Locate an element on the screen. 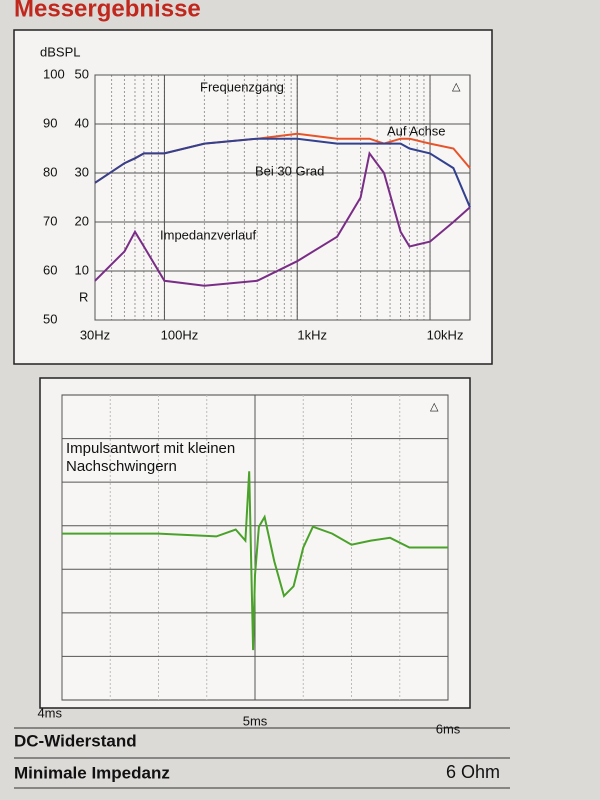 The width and height of the screenshot is (600, 800). x-tick-label: 100Hz is located at coordinates (180, 334).